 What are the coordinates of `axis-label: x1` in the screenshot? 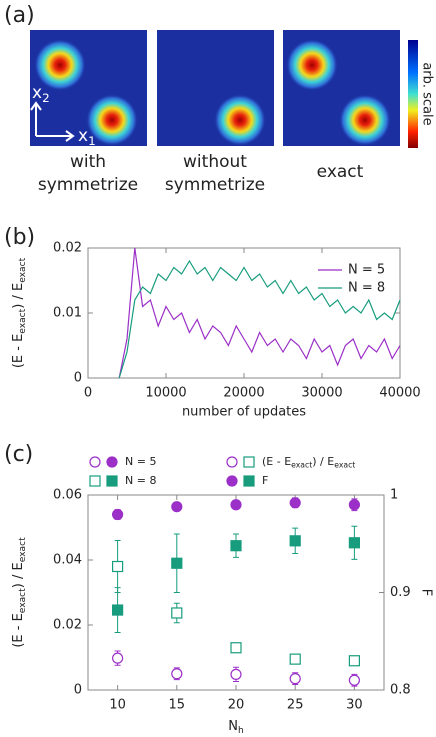 It's located at (87, 137).